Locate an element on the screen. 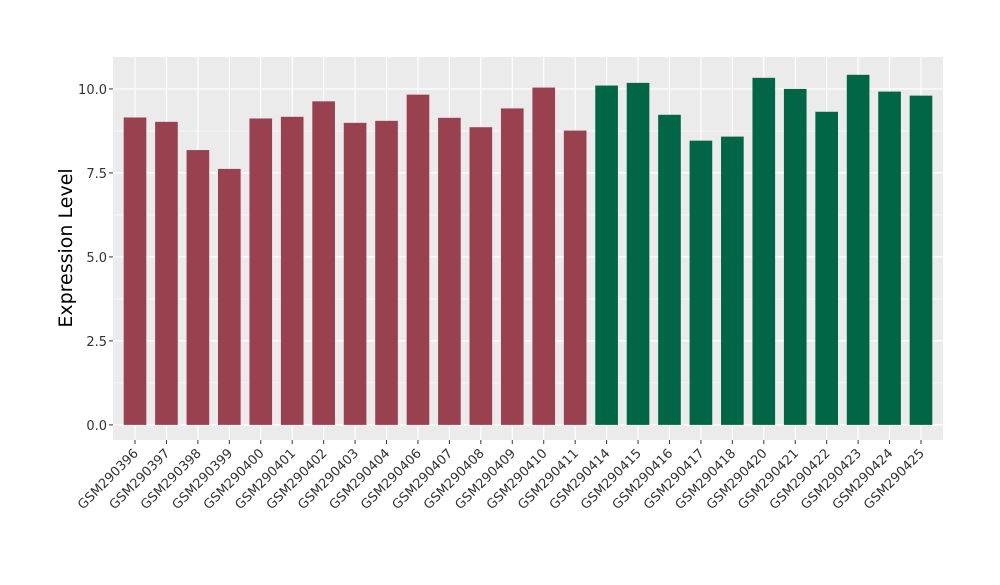 The image size is (1000, 585). y-axis-label: Expression Level is located at coordinates (66, 247).